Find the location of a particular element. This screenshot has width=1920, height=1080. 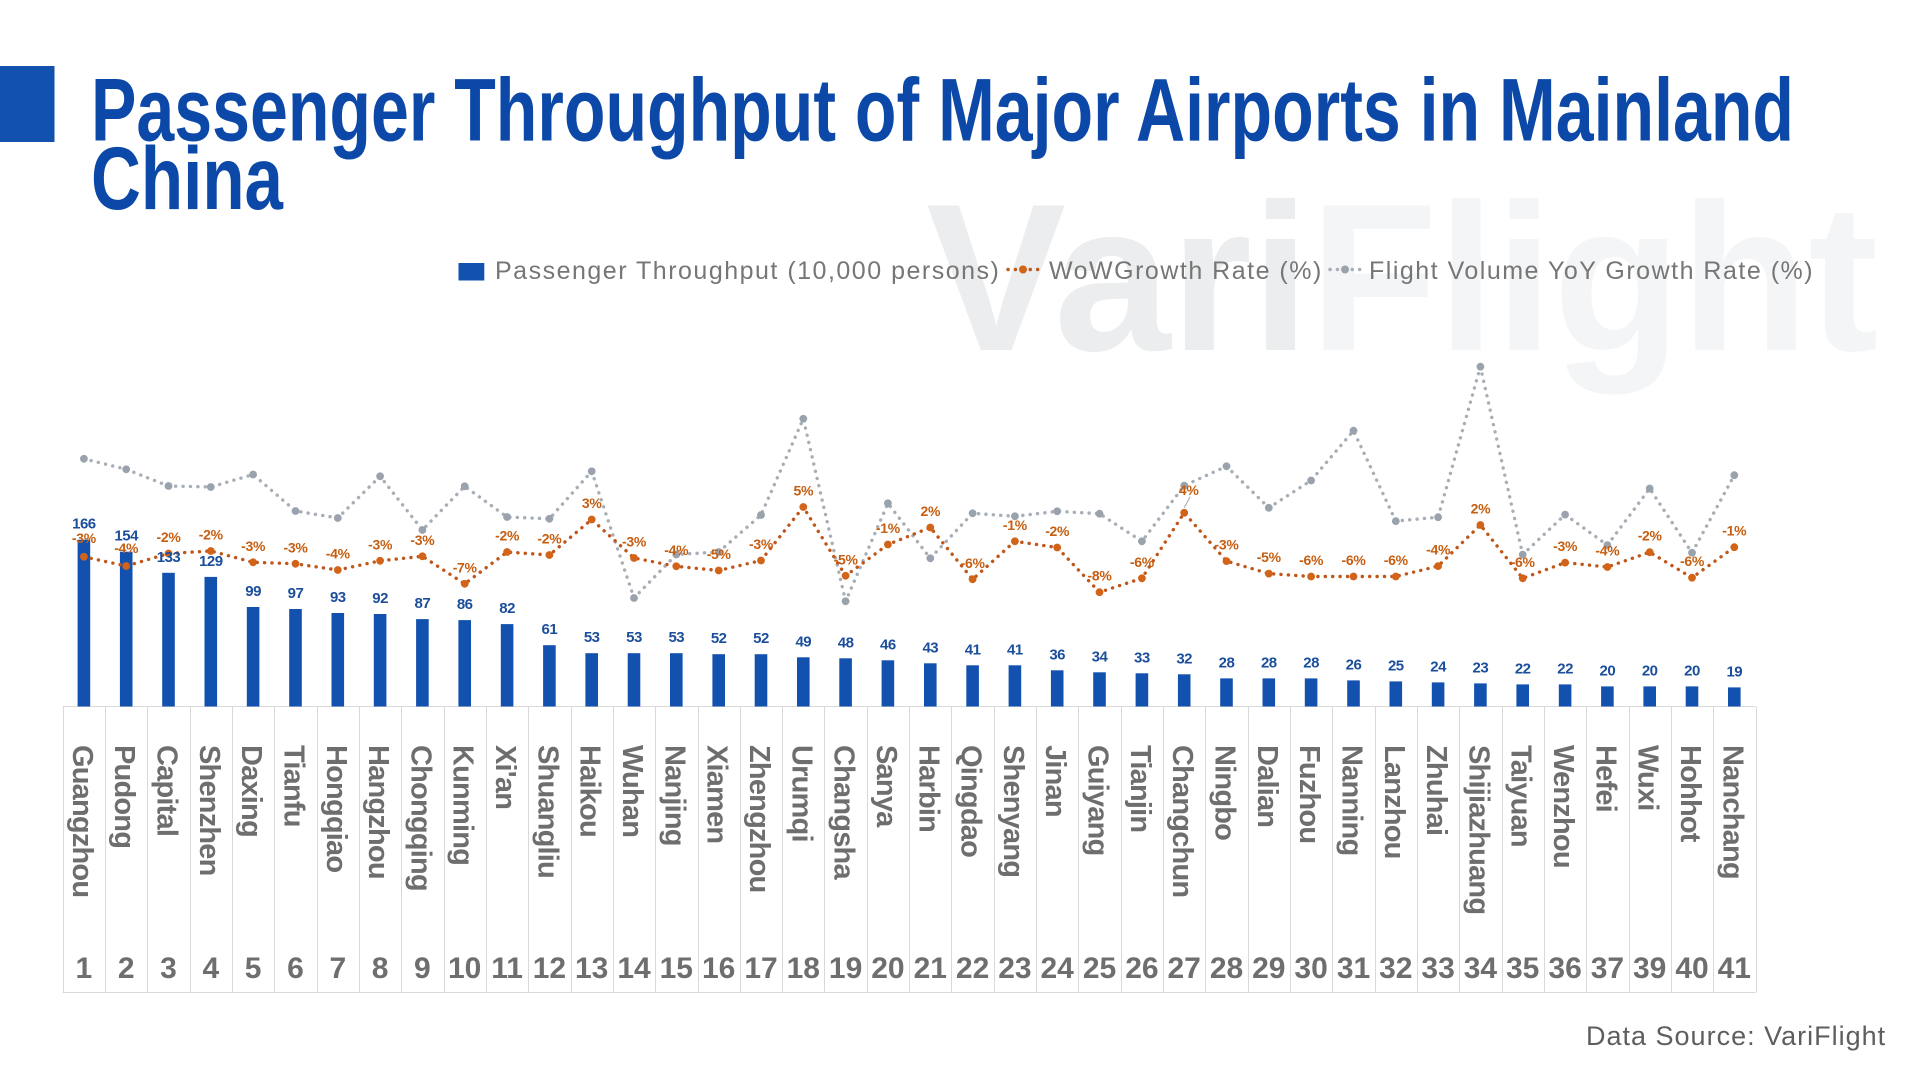

svg-text: 23 is located at coordinates (1014, 968).